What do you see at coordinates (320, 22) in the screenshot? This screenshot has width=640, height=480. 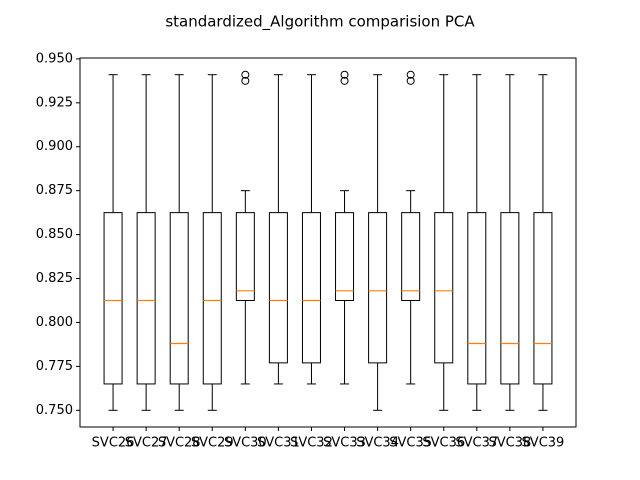 I see `chart-title: standardized_Algorithm comparision PCA` at bounding box center [320, 22].